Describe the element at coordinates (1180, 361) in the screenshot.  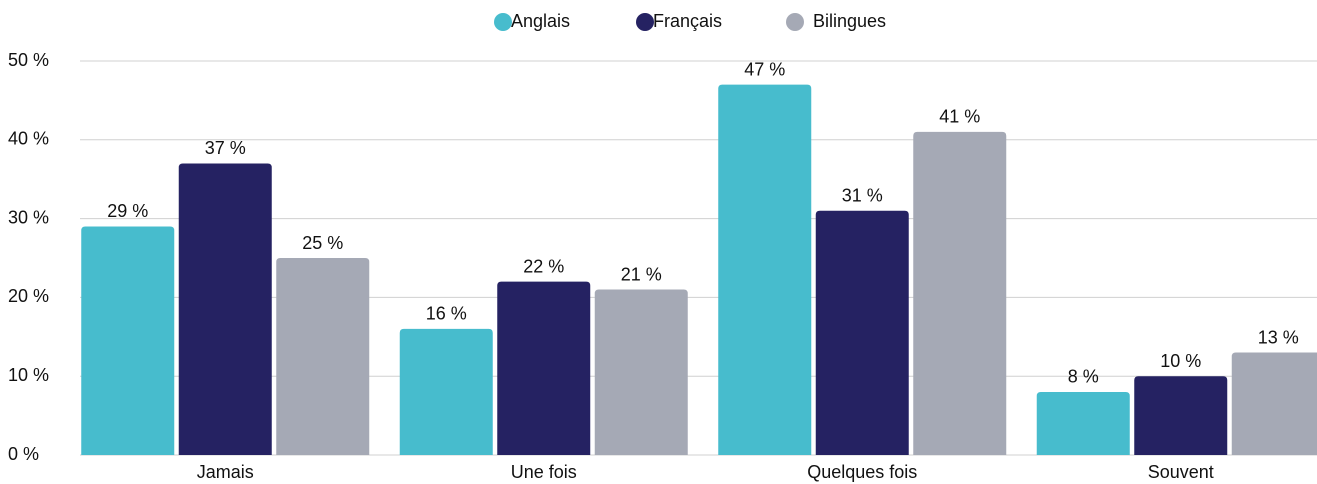
I see `value-label: 10 %` at that location.